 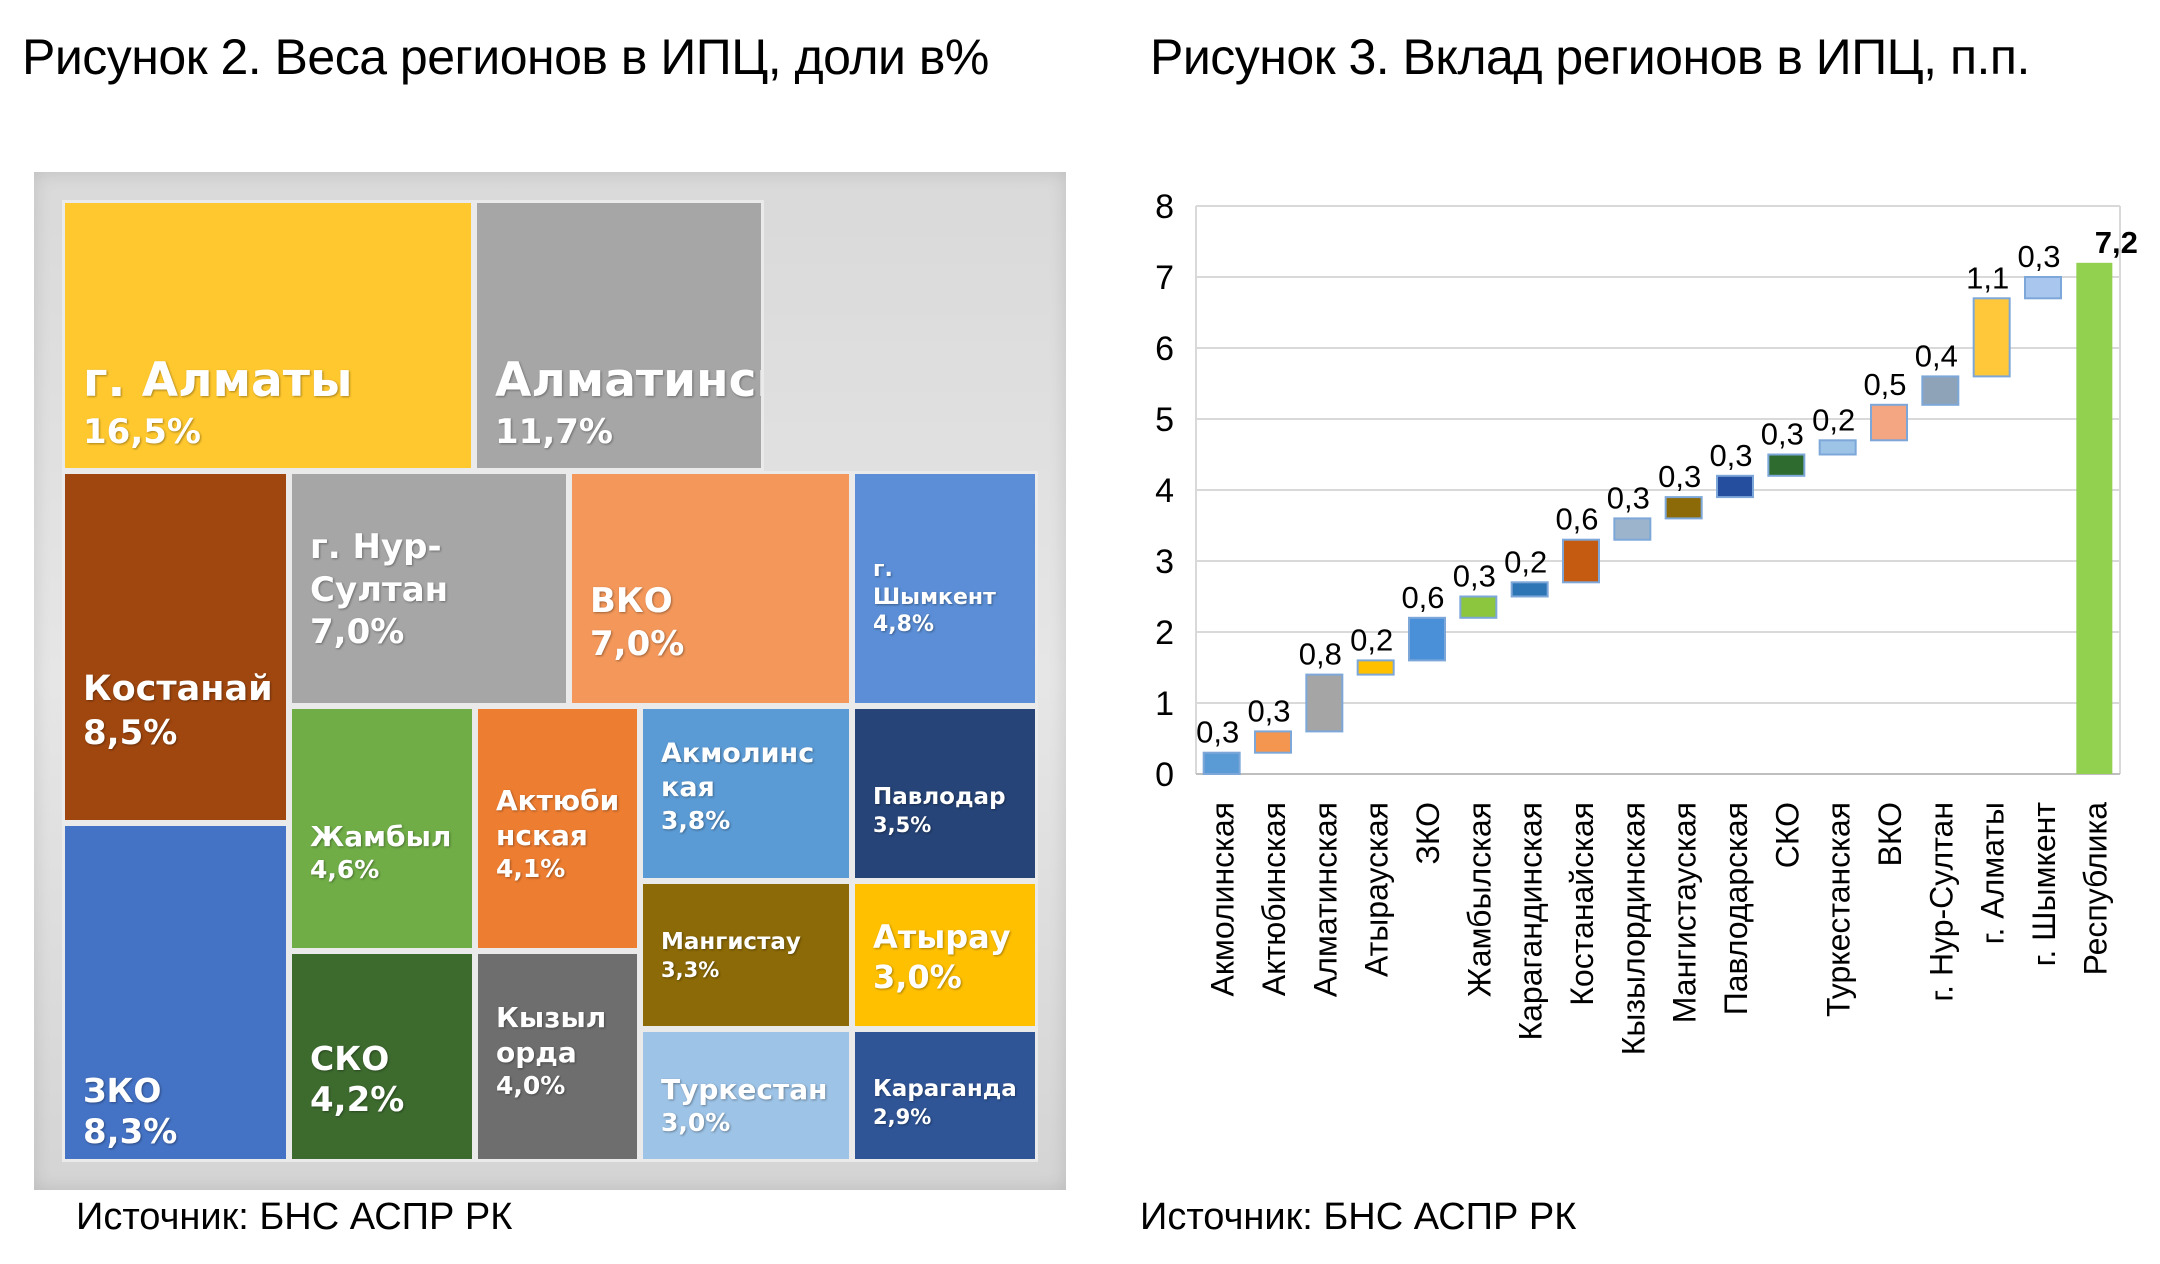 I want to click on treemap-tile: г. Нур- Султан 7,0%, so click(x=429, y=588).